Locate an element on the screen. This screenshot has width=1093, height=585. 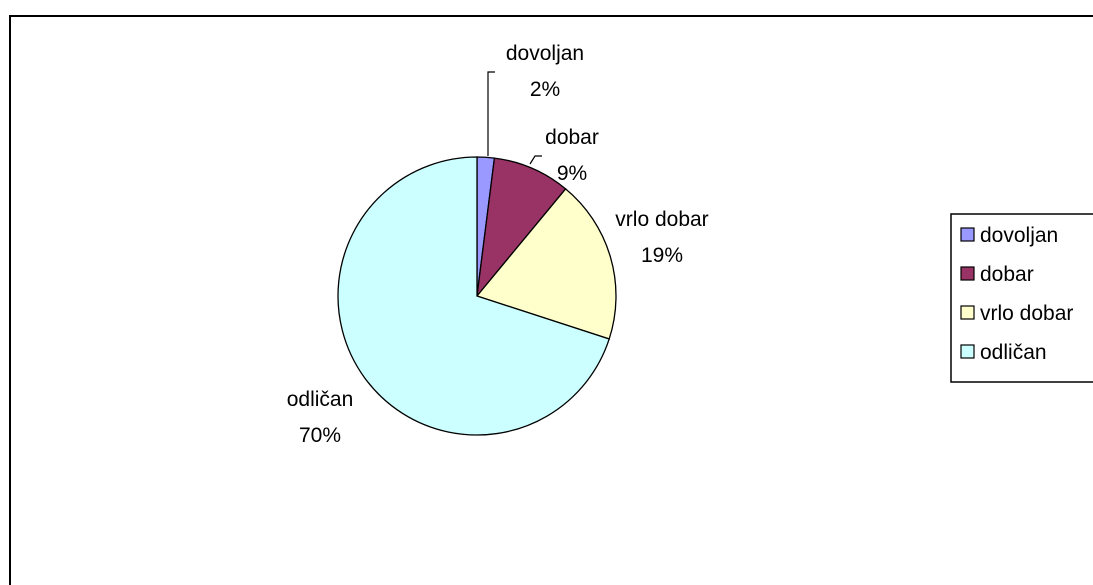
legend-label: dovoljan is located at coordinates (1019, 235).